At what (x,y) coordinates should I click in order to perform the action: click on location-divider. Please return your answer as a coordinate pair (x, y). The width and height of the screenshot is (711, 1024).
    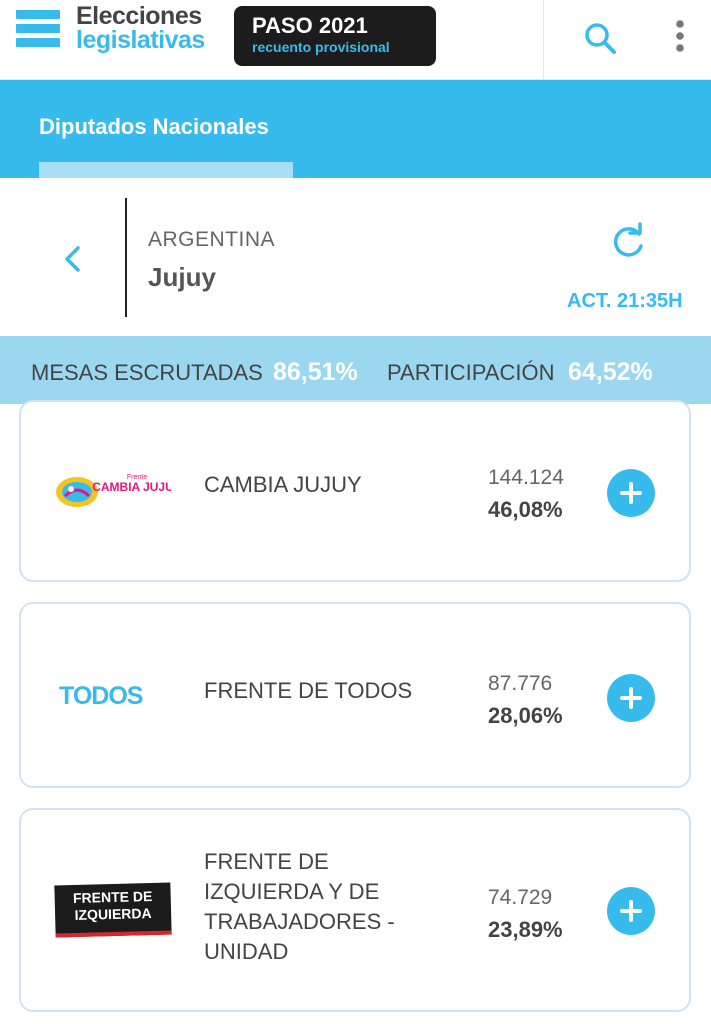
    Looking at the image, I should click on (126, 257).